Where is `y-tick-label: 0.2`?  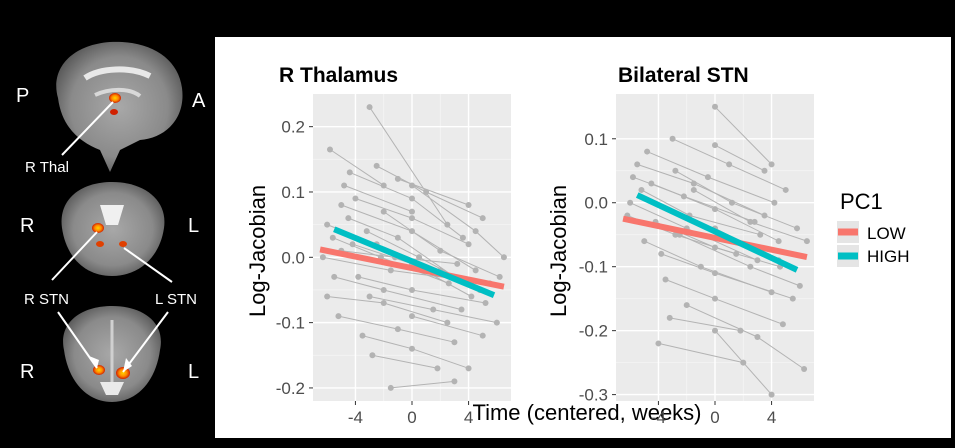 y-tick-label: 0.2 is located at coordinates (293, 127).